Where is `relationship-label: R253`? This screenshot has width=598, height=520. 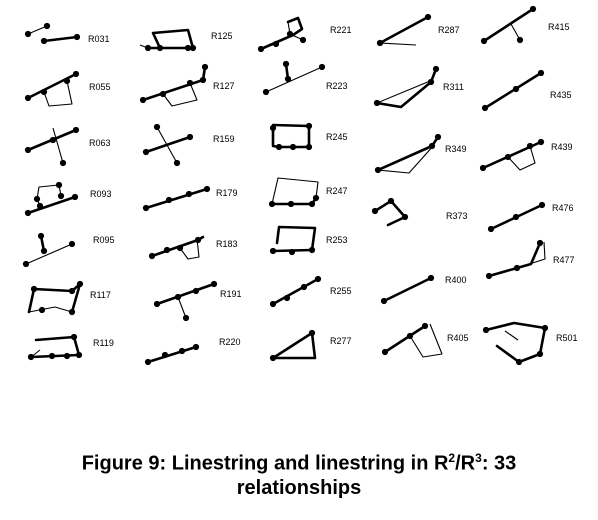
relationship-label: R253 is located at coordinates (337, 240).